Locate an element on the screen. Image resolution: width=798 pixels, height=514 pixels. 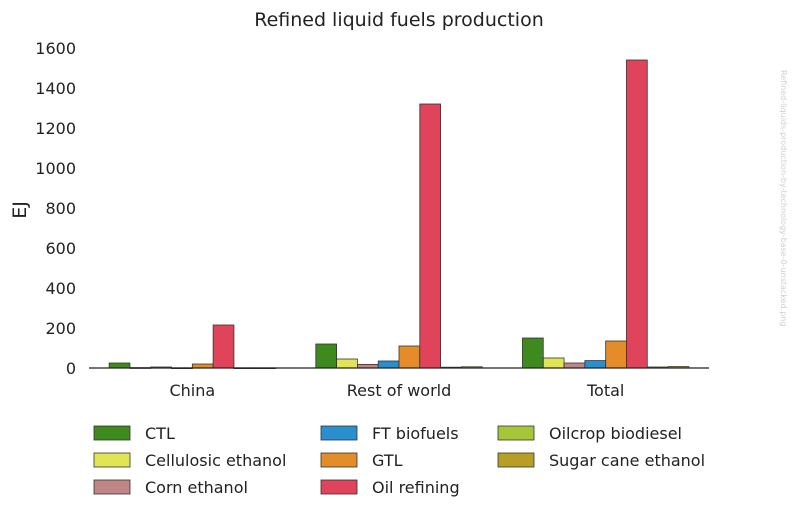
chart-title: Refined liquid fuels production is located at coordinates (399, 20).